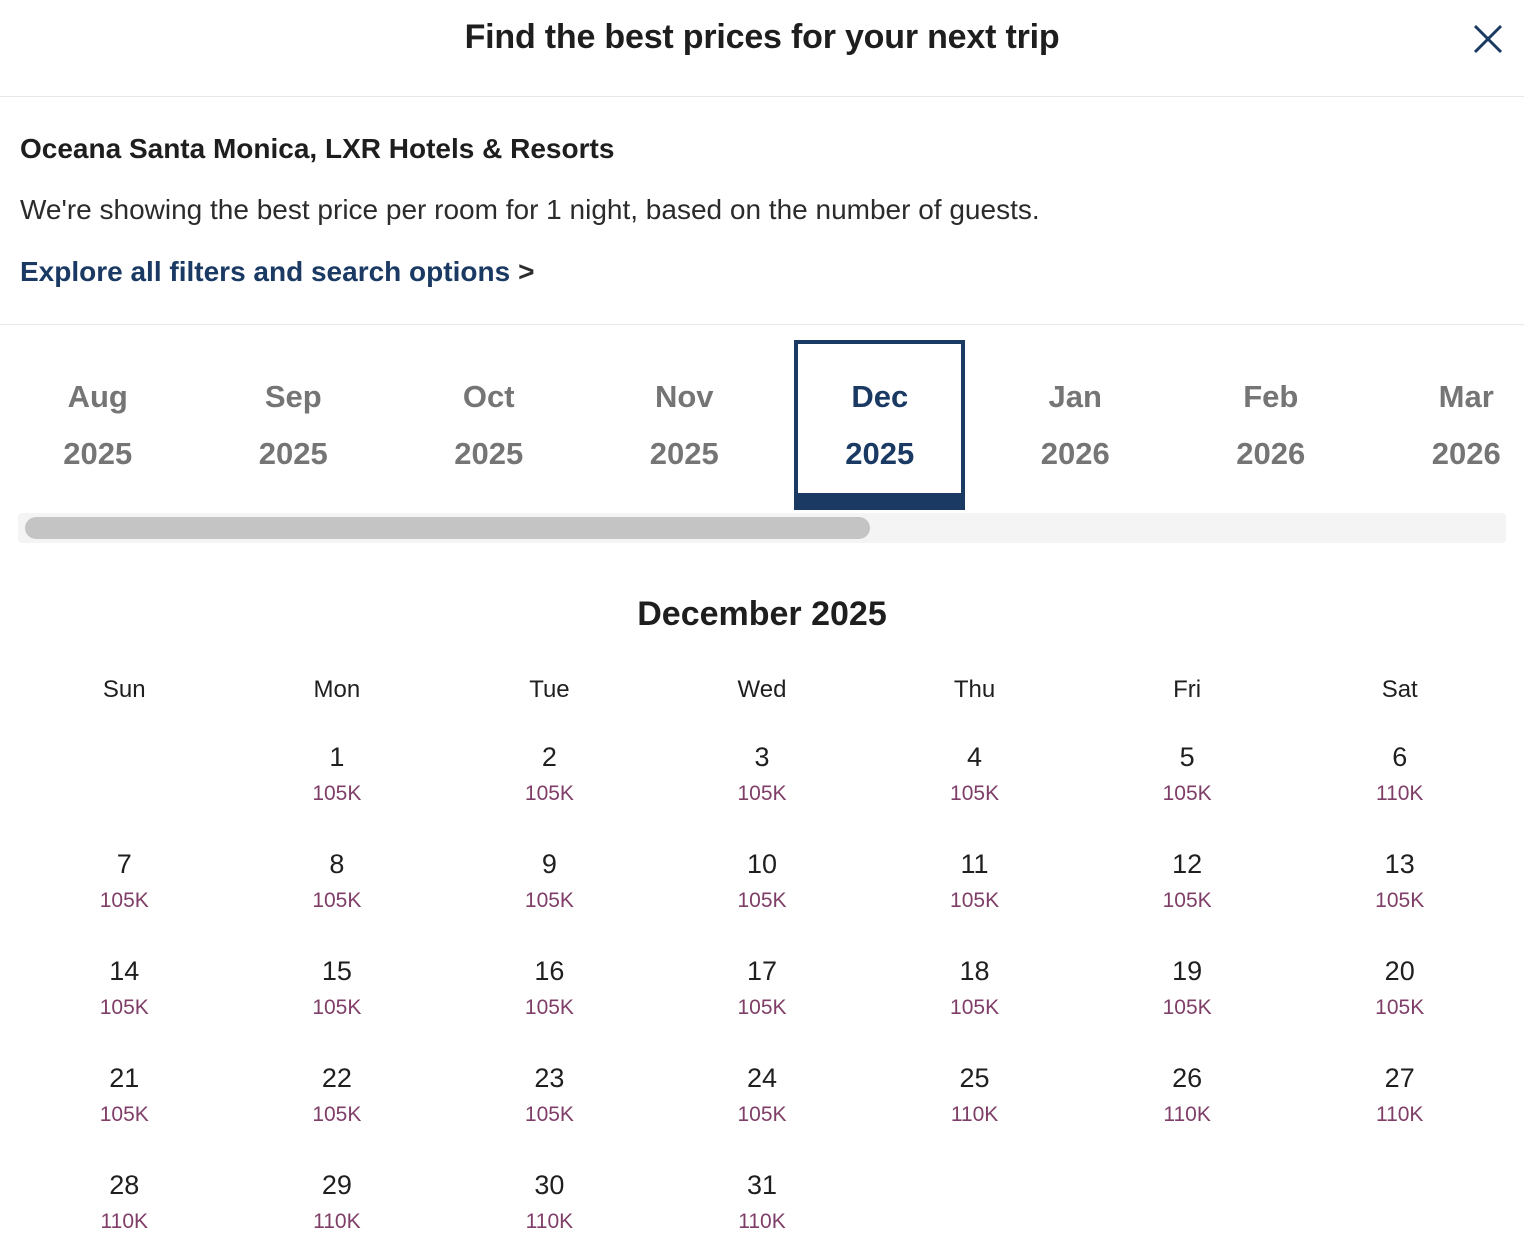 This screenshot has height=1252, width=1524. What do you see at coordinates (1187, 995) in the screenshot?
I see `day-cell-19: 19 105K` at bounding box center [1187, 995].